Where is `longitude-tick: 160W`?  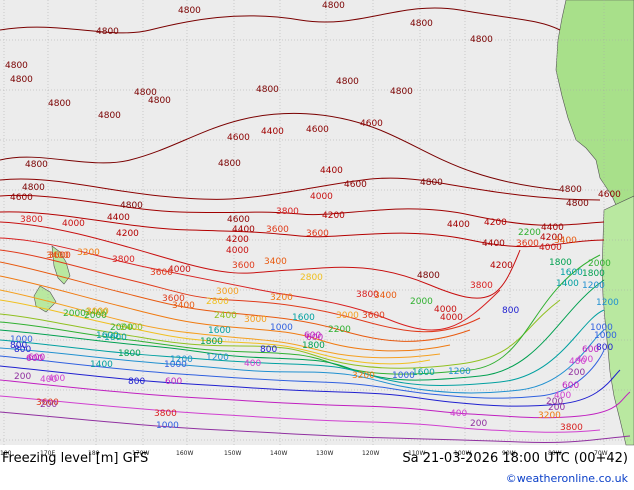
longitude-tick: 160W is located at coordinates (184, 453).